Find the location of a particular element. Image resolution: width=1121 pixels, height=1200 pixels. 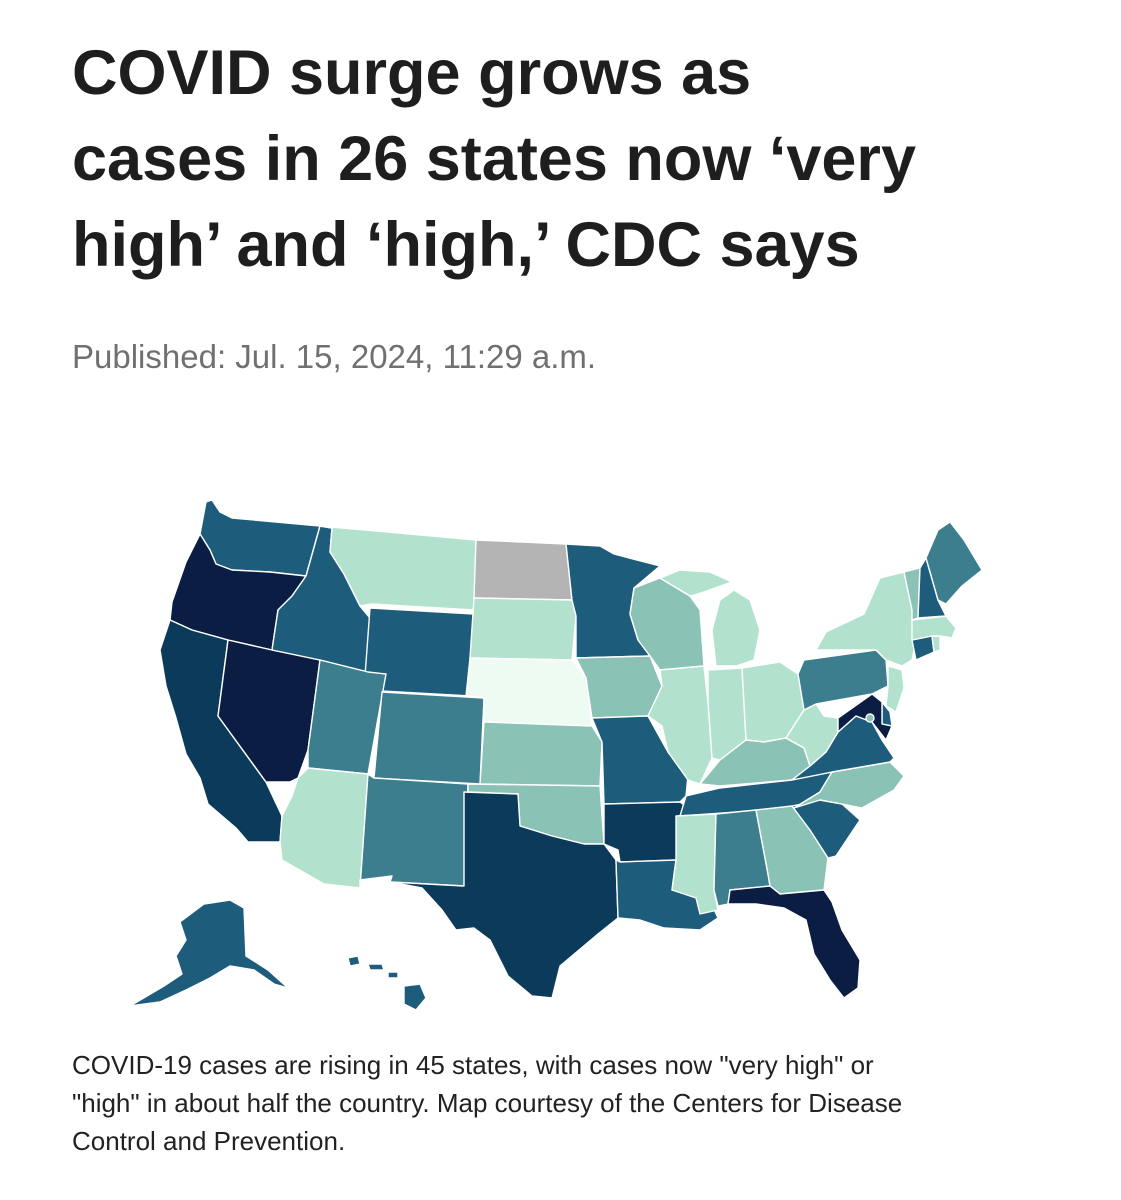

state-hi-group is located at coordinates (387, 983).